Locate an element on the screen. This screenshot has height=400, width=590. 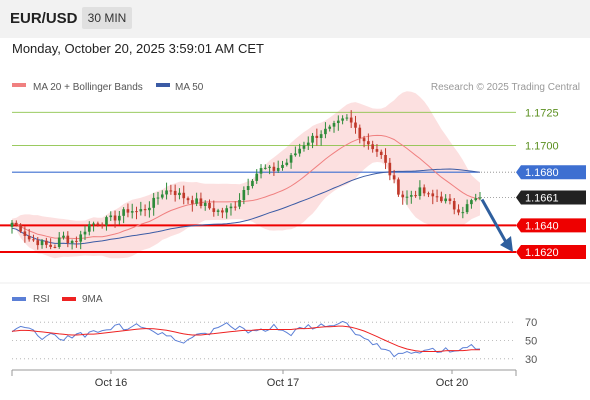
level-tag-label: 1.1640 is located at coordinates (542, 226).